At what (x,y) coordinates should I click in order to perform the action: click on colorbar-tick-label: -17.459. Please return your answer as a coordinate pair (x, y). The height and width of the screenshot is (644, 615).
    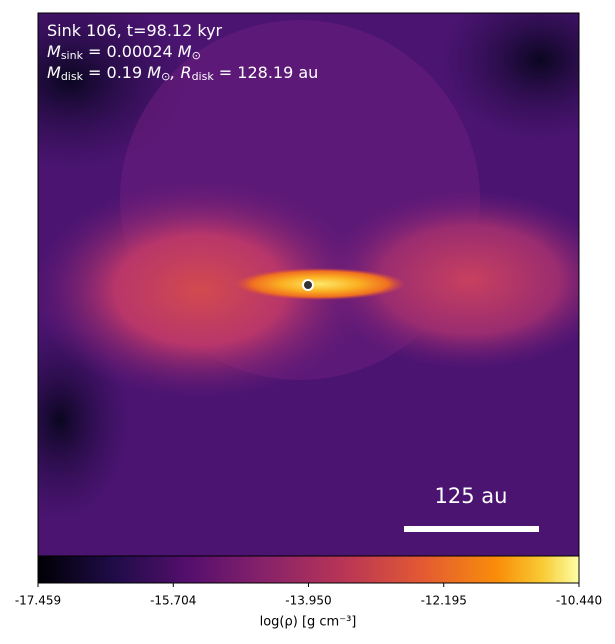
    Looking at the image, I should click on (38, 601).